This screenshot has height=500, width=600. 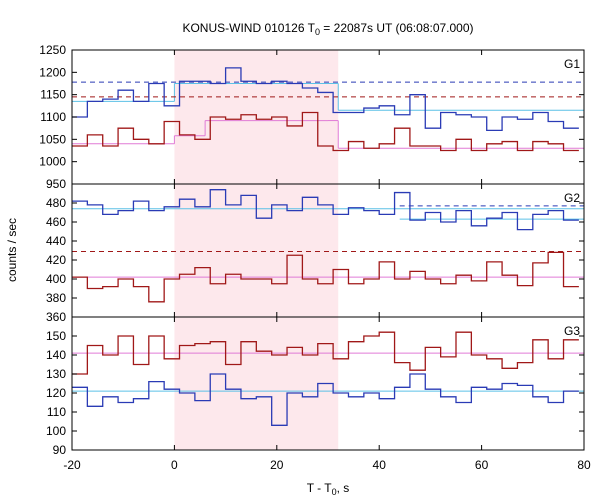 I want to click on y-tick-label: 1200, so click(x=52, y=72).